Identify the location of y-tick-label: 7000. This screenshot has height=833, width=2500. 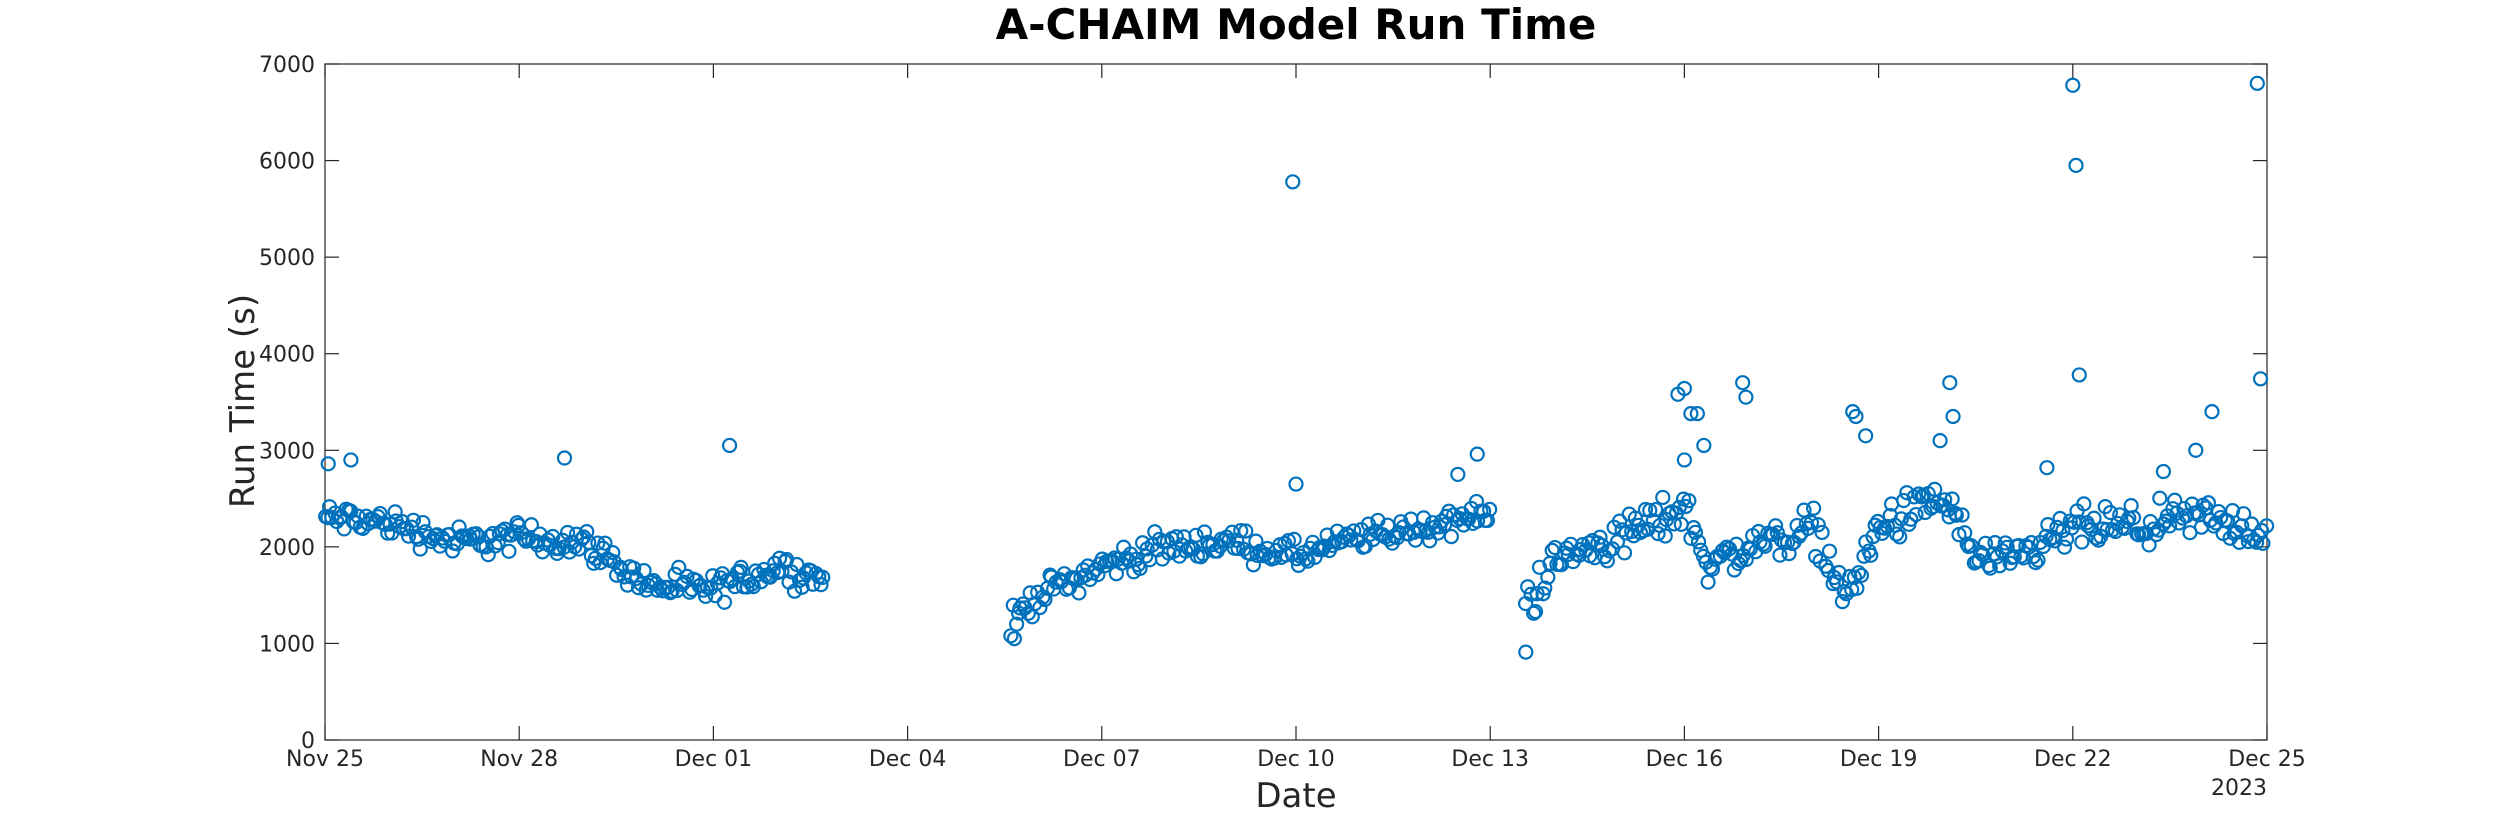
(287, 65).